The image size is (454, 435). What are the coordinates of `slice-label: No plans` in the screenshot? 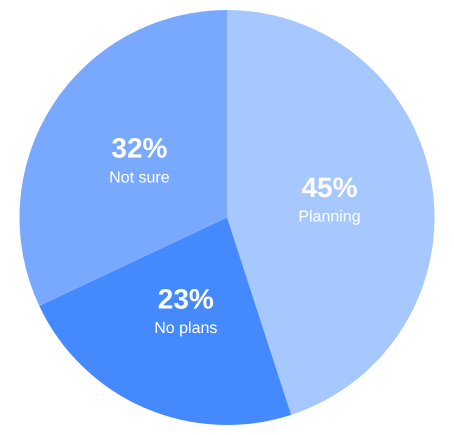 It's located at (186, 329).